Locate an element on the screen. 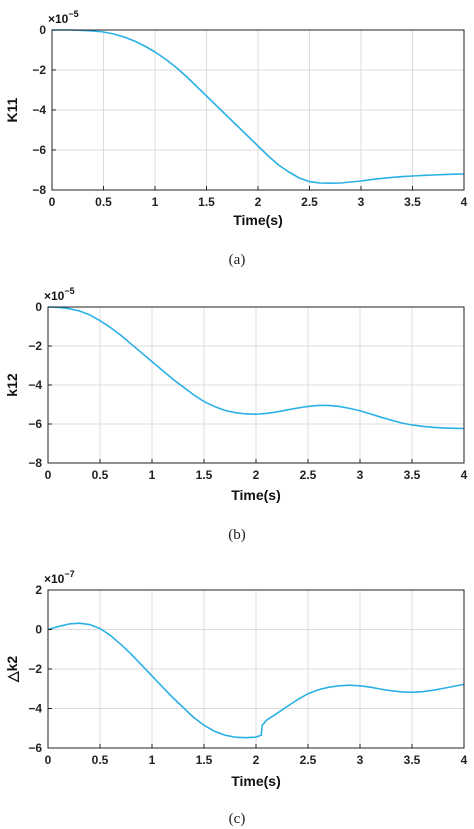 The width and height of the screenshot is (474, 829). panel-caption: (b) is located at coordinates (237, 535).